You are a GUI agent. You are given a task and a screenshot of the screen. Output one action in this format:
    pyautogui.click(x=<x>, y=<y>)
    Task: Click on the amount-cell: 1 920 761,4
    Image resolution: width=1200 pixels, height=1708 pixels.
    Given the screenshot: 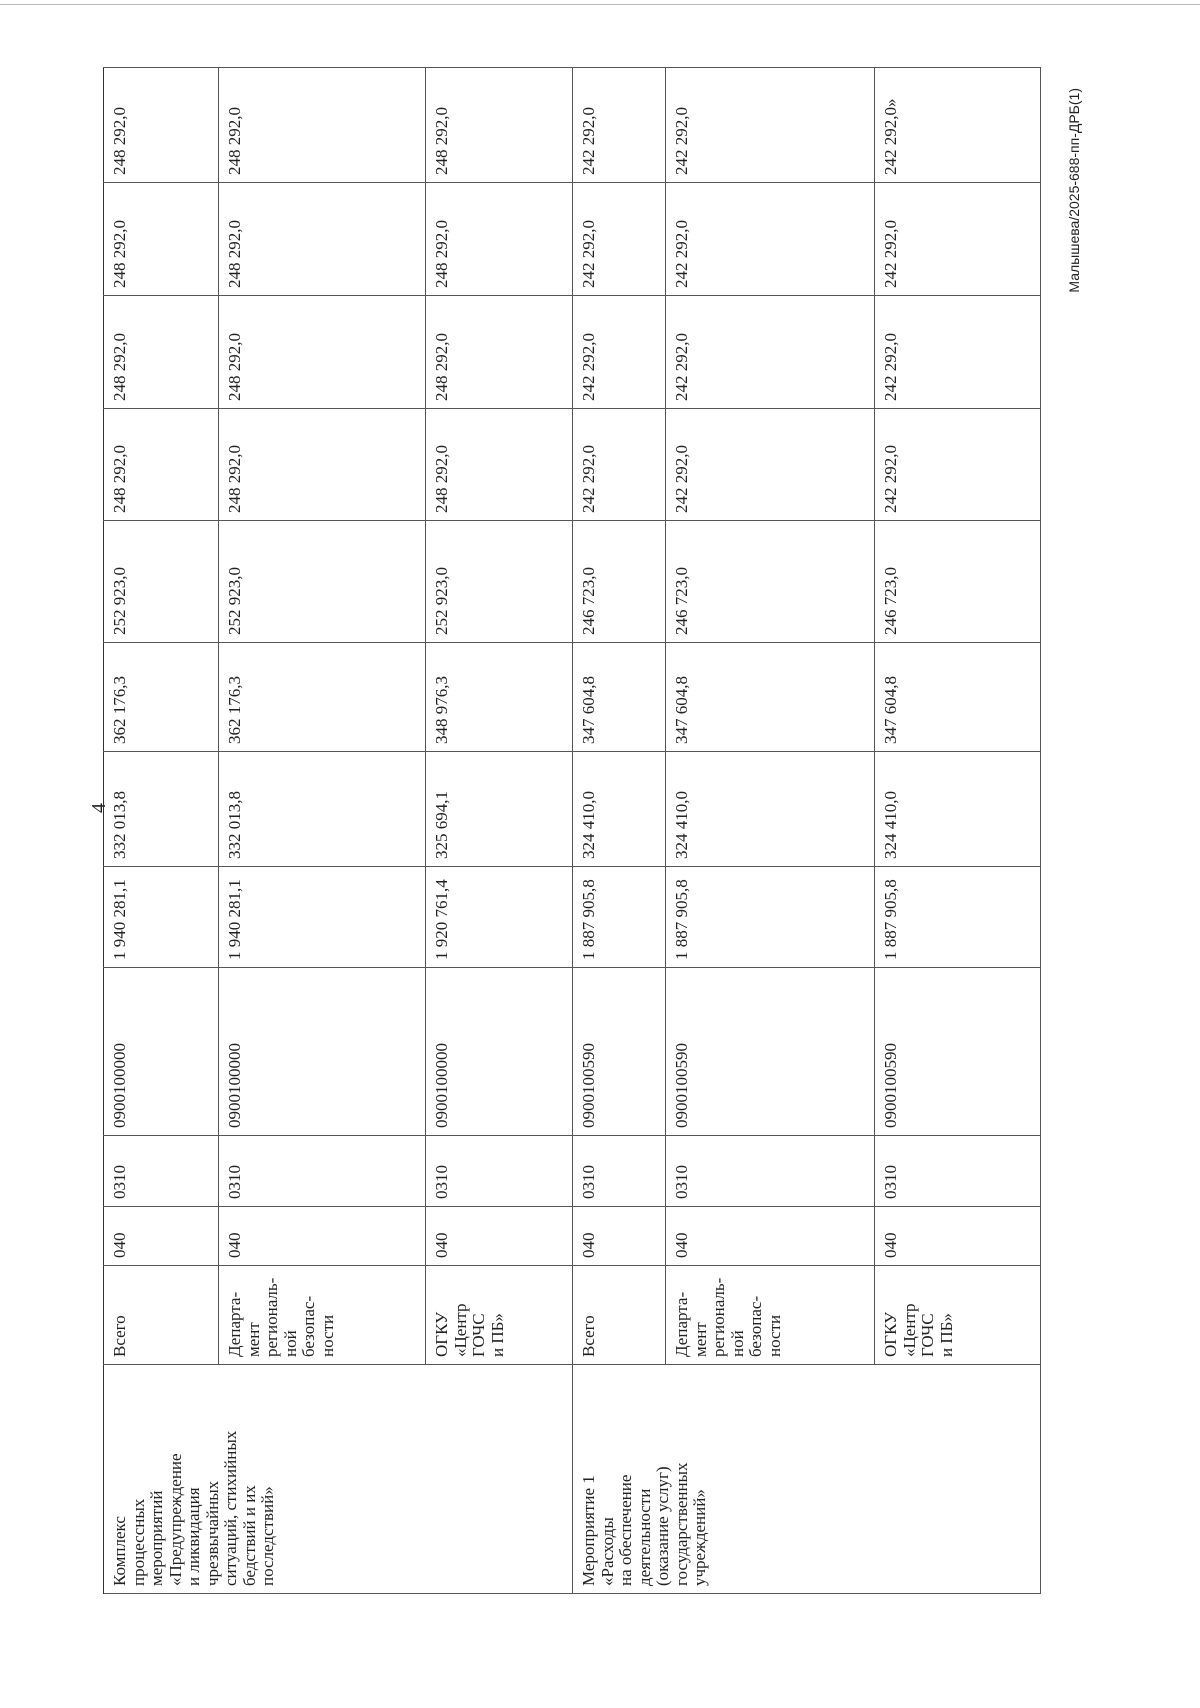 What is the action you would take?
    pyautogui.click(x=499, y=917)
    